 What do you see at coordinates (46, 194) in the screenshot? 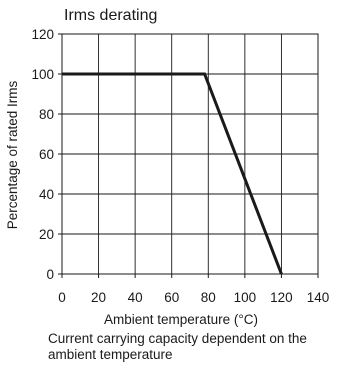
I see `y-tick-label: 40` at bounding box center [46, 194].